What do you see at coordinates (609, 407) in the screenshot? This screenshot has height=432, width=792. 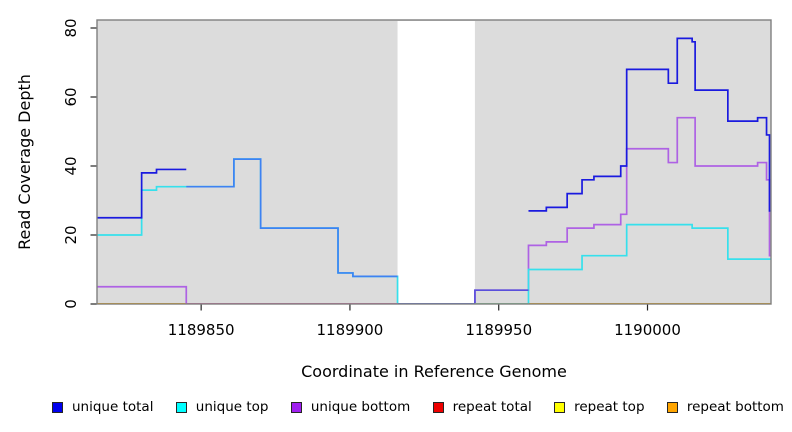 I see `legend-label: repeat top` at bounding box center [609, 407].